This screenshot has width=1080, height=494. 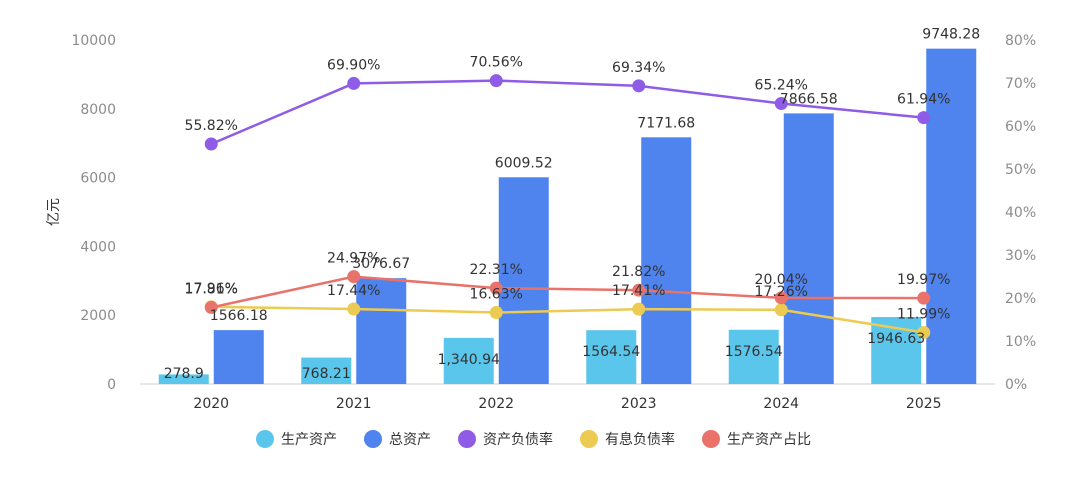 What do you see at coordinates (239, 316) in the screenshot?
I see `bar-label-总资产: 1566.18` at bounding box center [239, 316].